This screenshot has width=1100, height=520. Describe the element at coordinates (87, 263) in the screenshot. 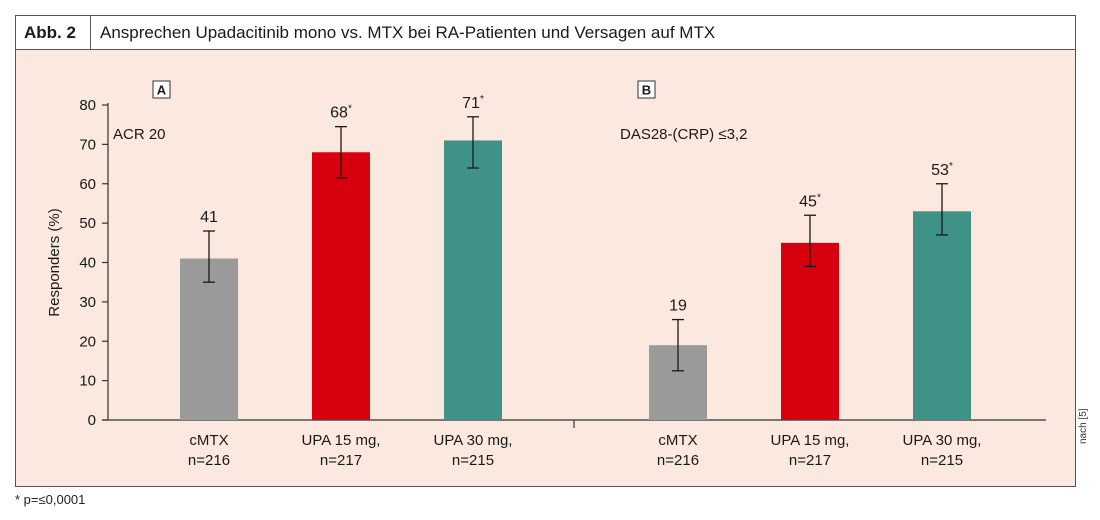

I see `y-tick-label: 40` at that location.